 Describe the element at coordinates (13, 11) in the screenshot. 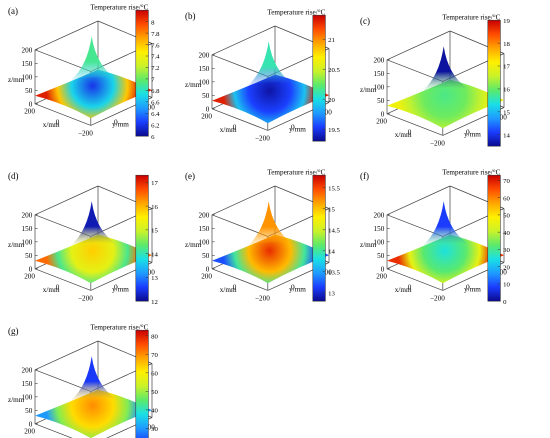

I see `panel-label: (a)` at that location.